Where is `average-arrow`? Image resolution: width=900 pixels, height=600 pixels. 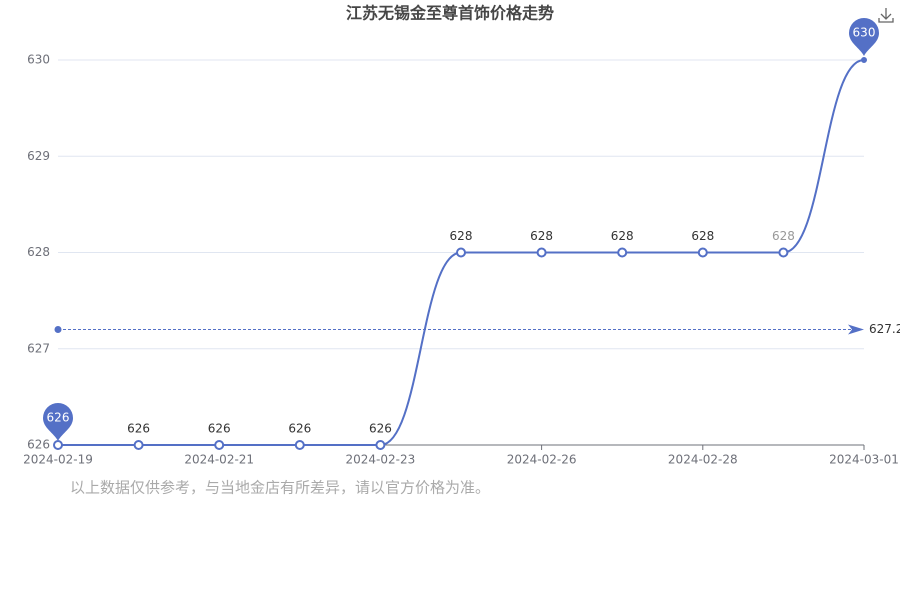
average-arrow is located at coordinates (856, 329).